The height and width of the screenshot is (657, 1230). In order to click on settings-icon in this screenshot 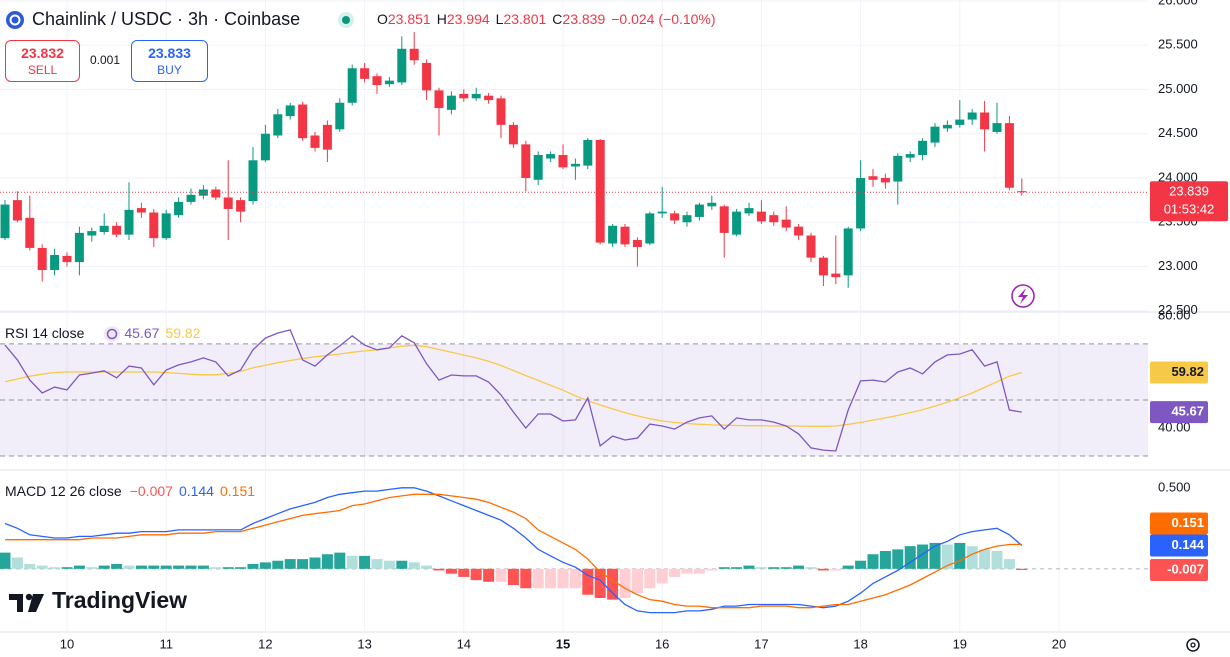, I will do `click(1193, 645)`.